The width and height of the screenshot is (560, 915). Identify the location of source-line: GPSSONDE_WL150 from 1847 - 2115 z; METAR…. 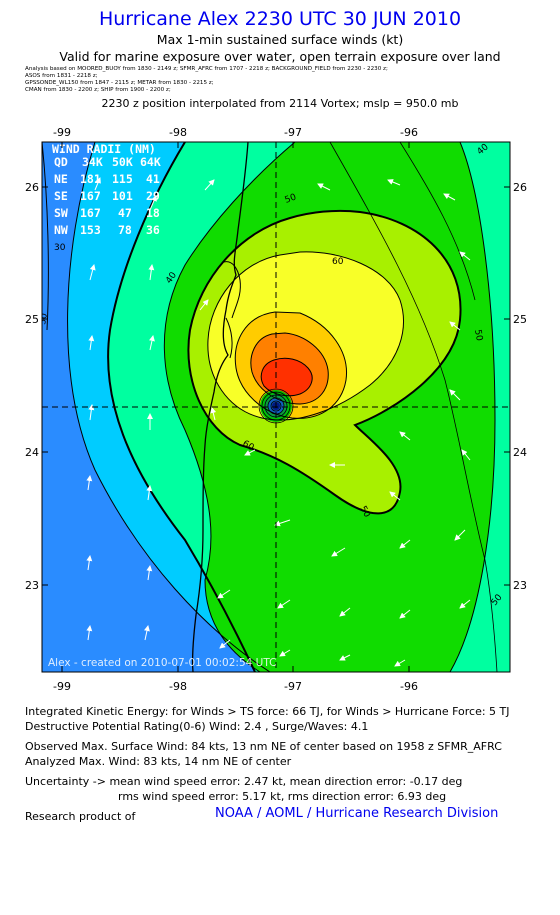
(119, 83).